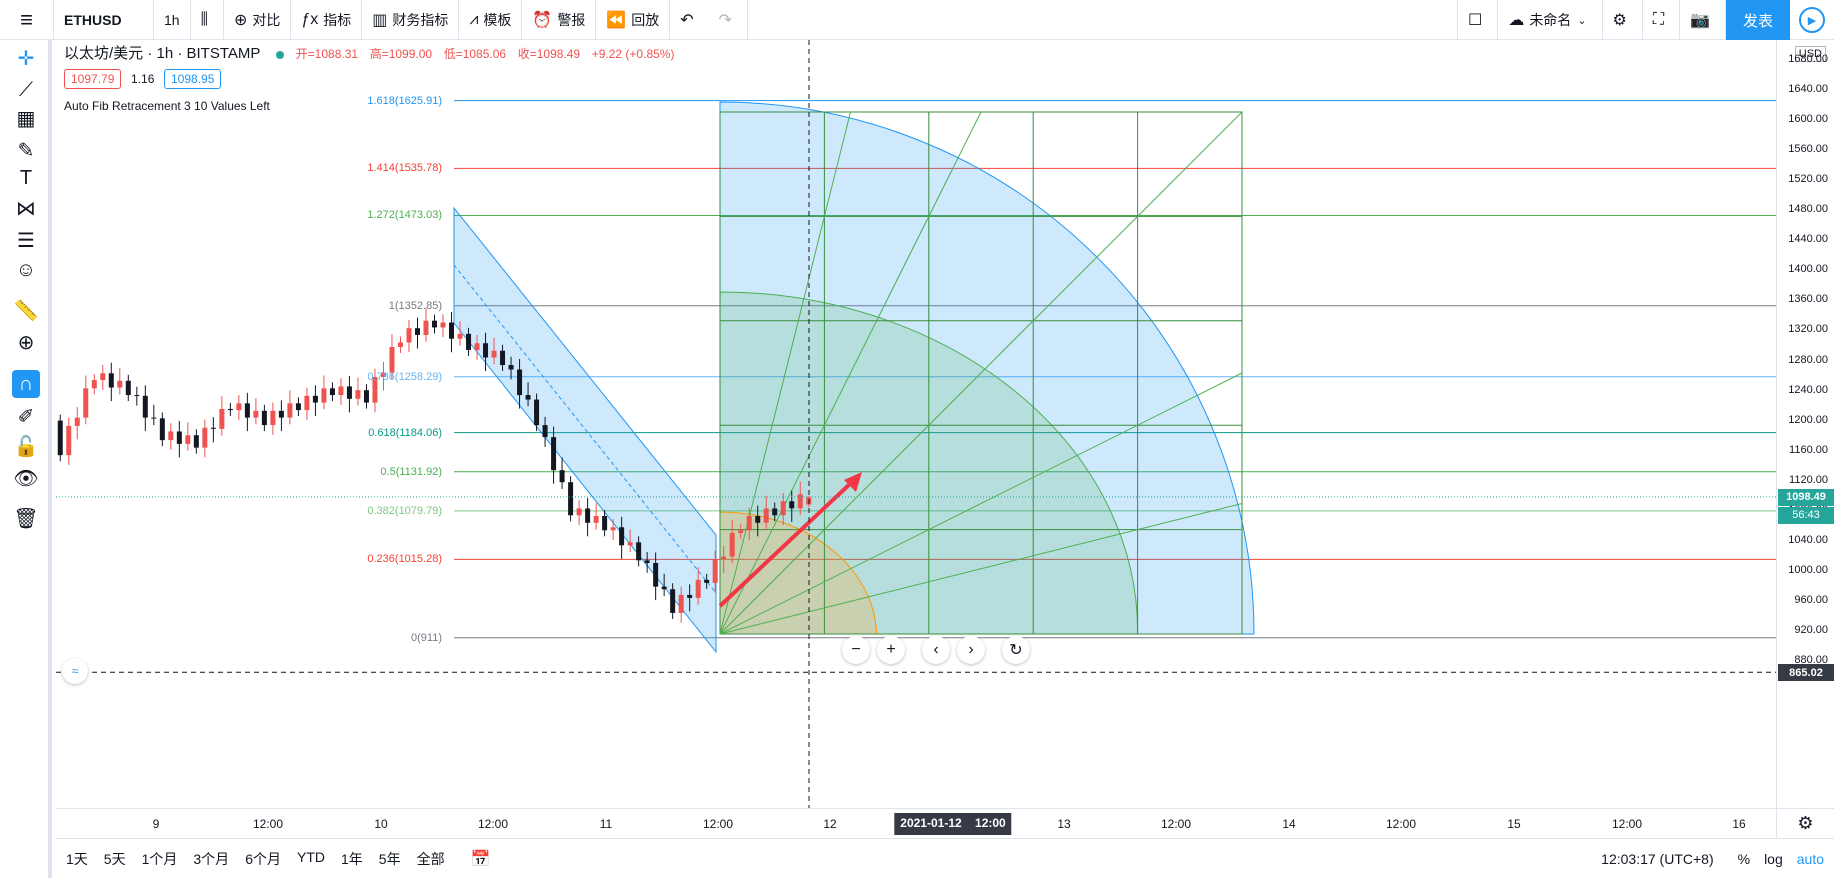 The height and width of the screenshot is (878, 1834). I want to click on pattern-icon: ⋈, so click(26, 208).